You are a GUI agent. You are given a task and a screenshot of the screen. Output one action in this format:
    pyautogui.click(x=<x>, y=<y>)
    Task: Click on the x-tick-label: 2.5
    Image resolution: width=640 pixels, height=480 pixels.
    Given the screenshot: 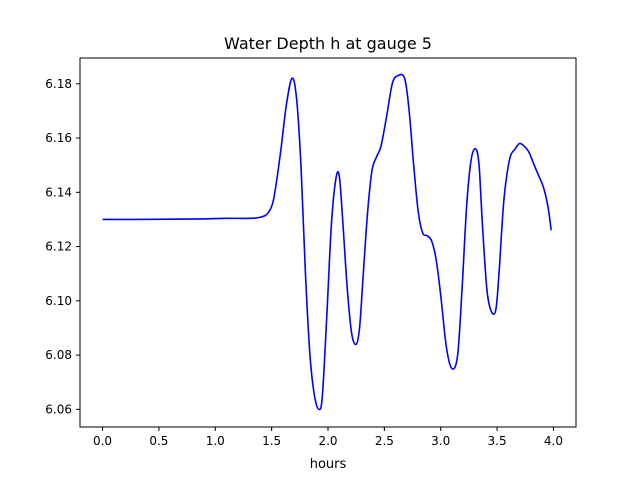 What is the action you would take?
    pyautogui.click(x=384, y=441)
    